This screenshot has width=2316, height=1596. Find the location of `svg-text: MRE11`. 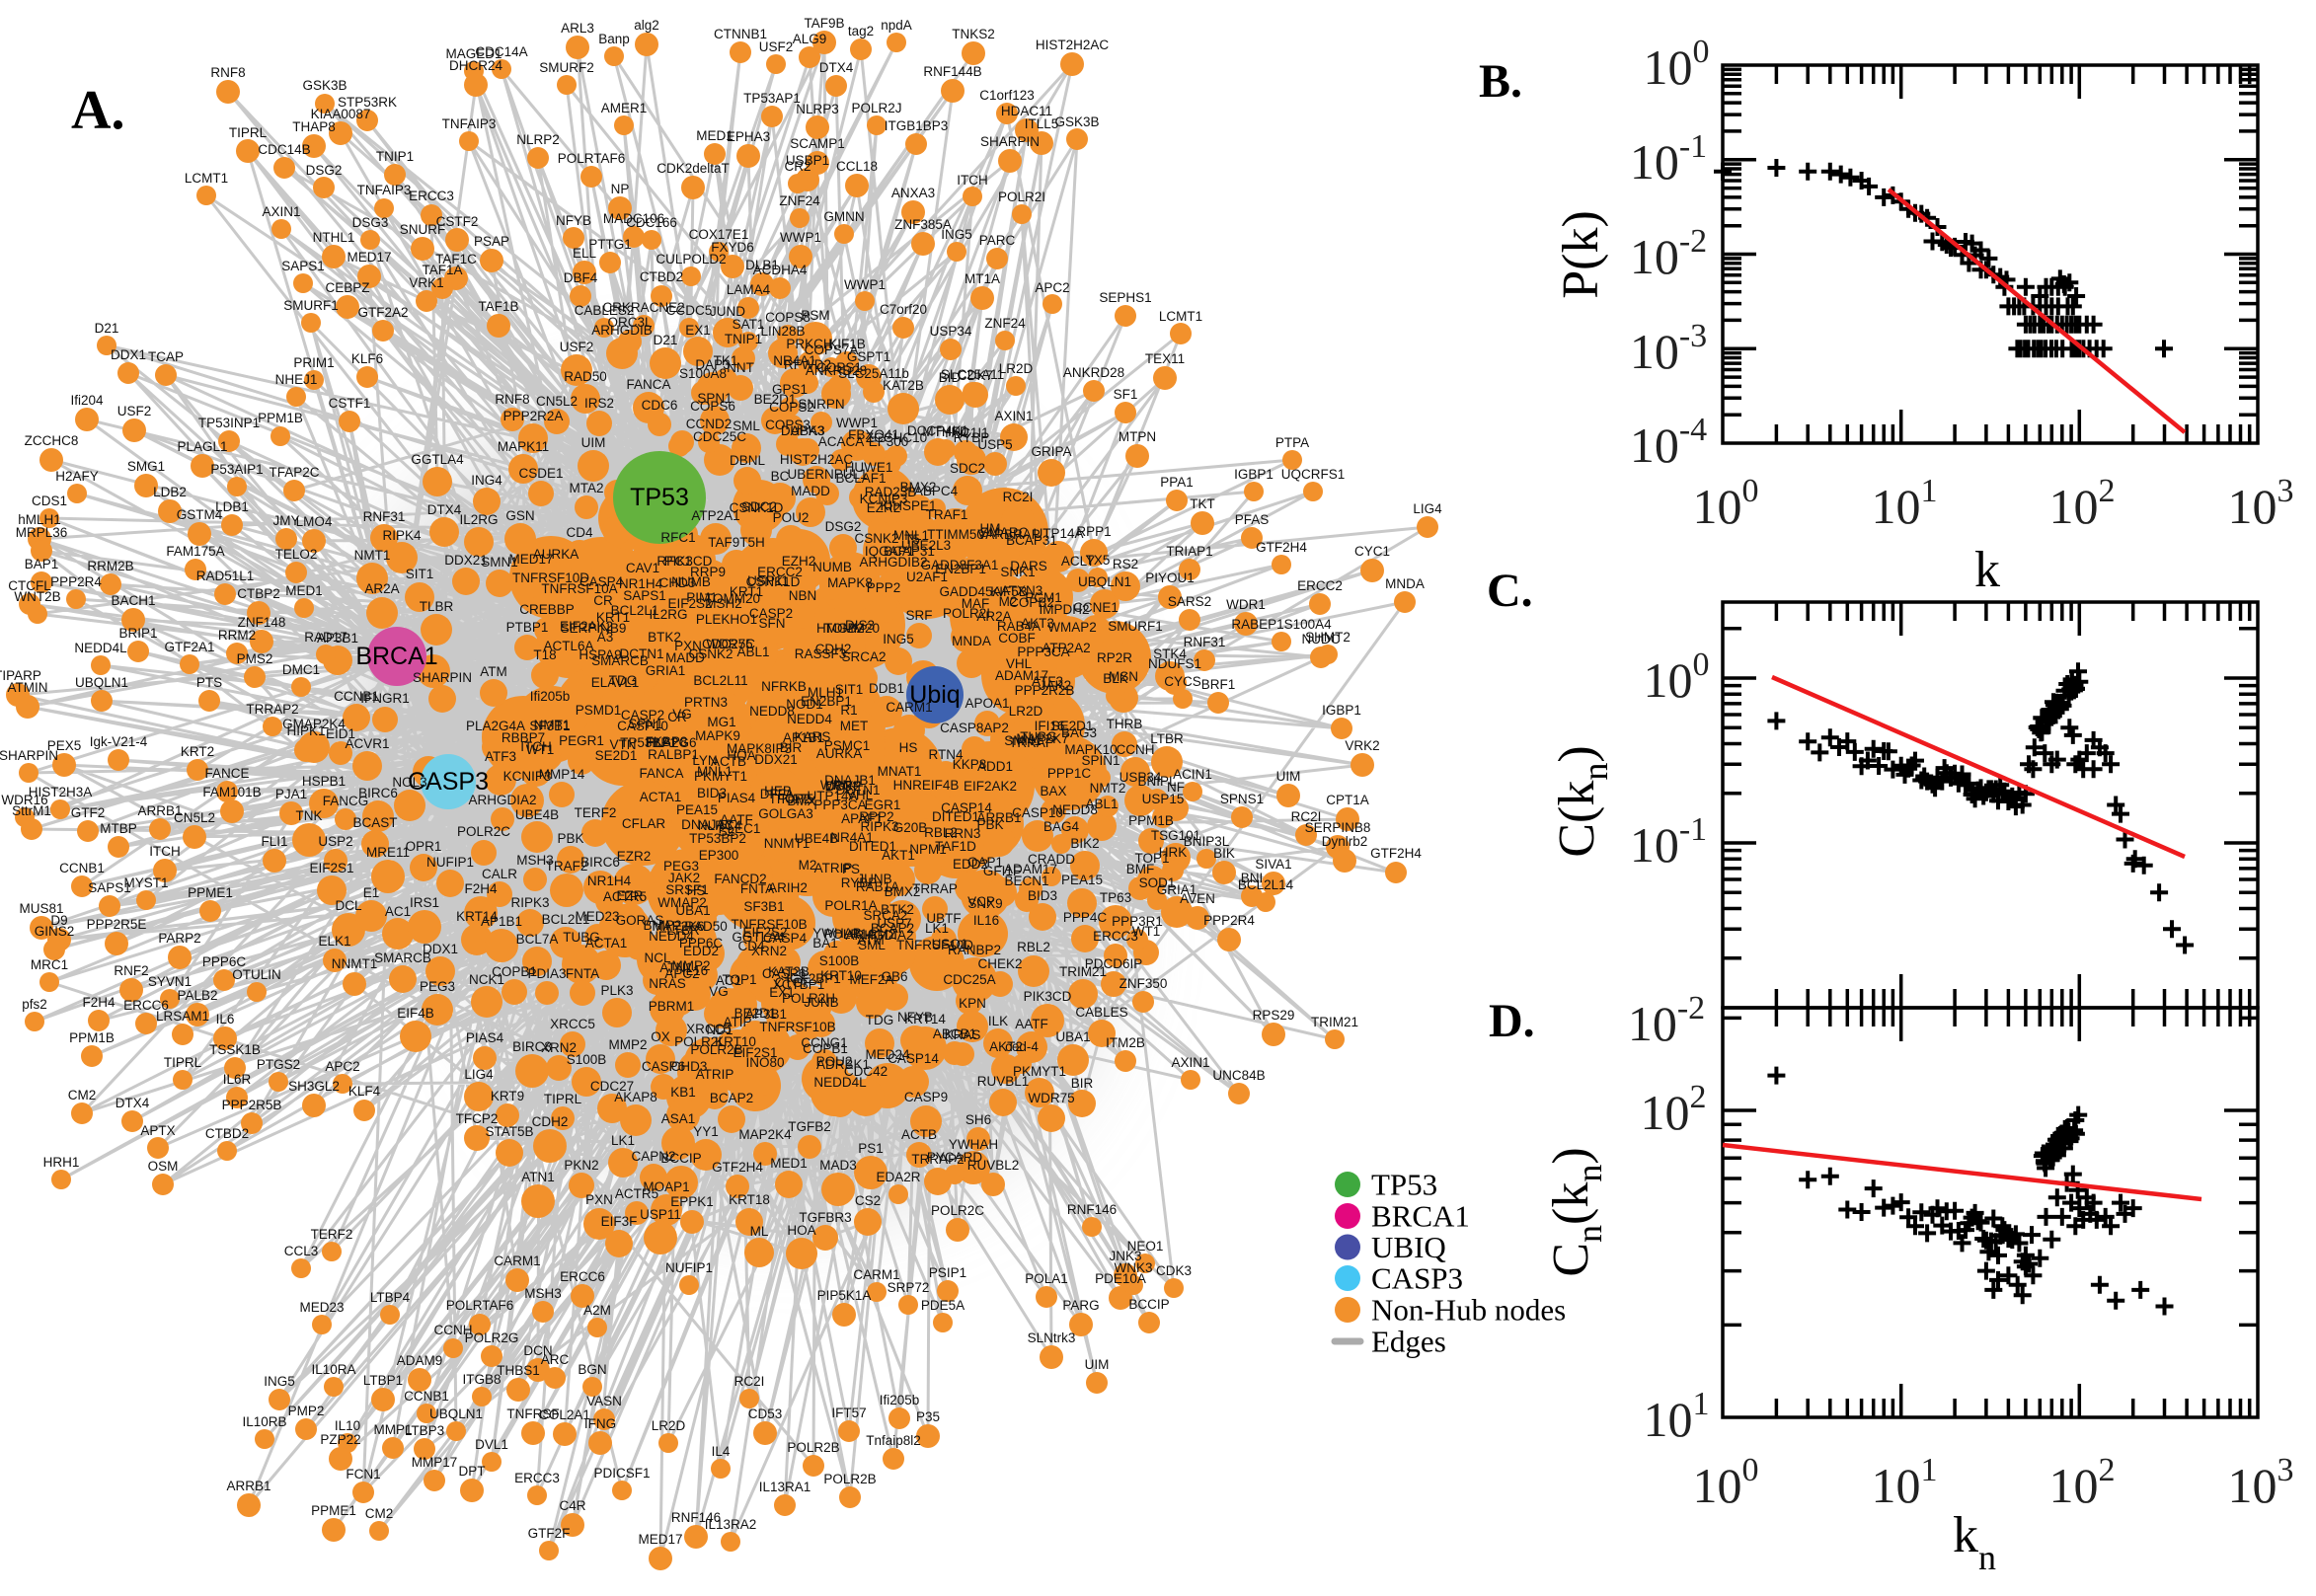

svg-text: MRE11 is located at coordinates (388, 852).